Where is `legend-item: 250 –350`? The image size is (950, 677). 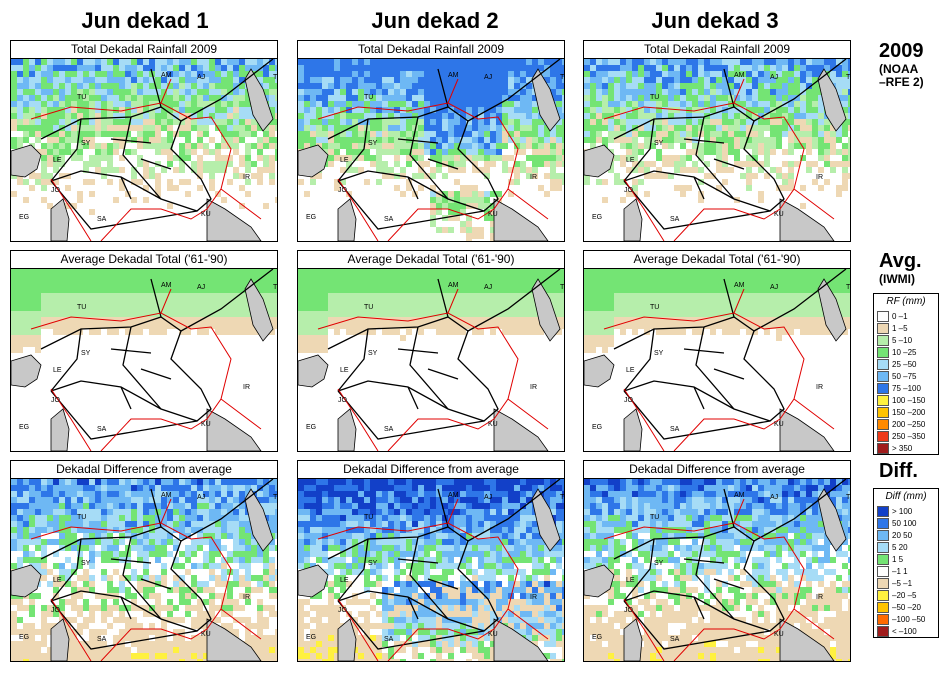 legend-item: 250 –350 is located at coordinates (906, 436).